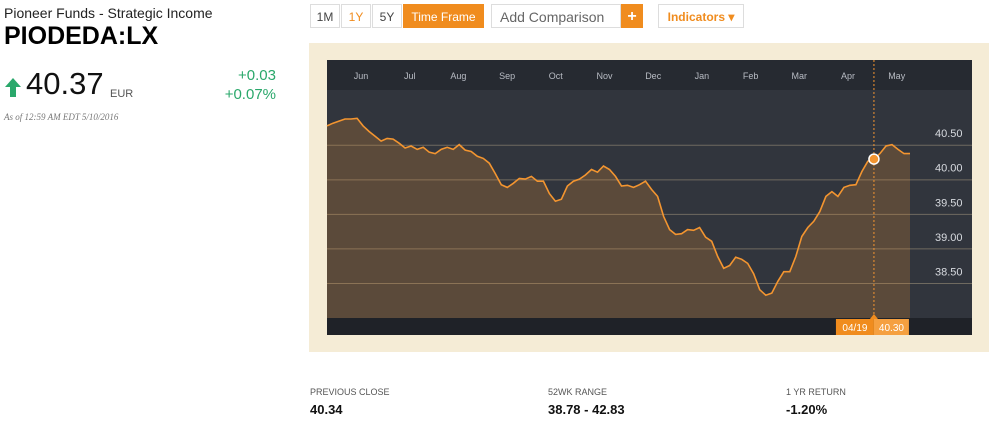 The height and width of the screenshot is (426, 1000). What do you see at coordinates (507, 76) in the screenshot?
I see `x-tick-label: Sep` at bounding box center [507, 76].